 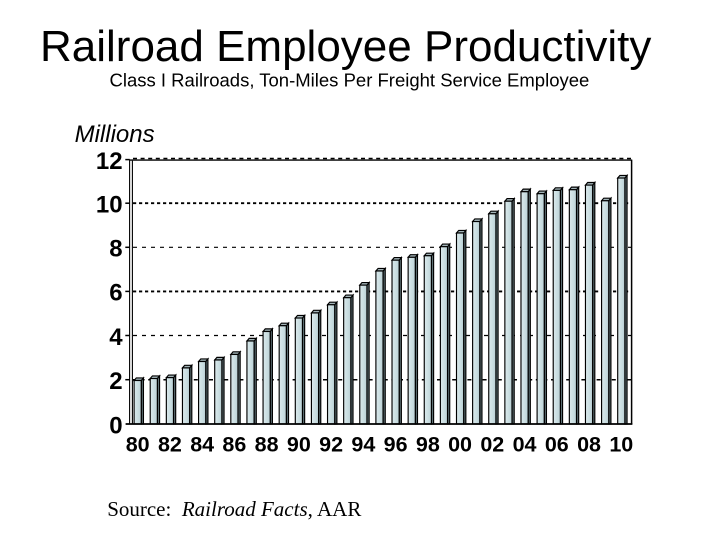 What do you see at coordinates (267, 445) in the screenshot?
I see `svg-text: 88` at bounding box center [267, 445].